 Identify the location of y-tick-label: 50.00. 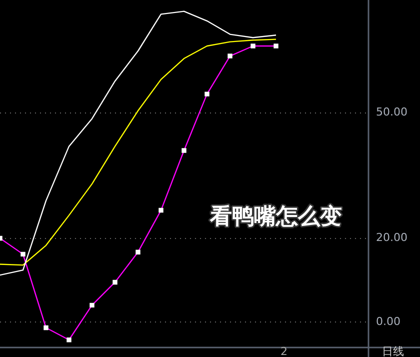
(392, 112).